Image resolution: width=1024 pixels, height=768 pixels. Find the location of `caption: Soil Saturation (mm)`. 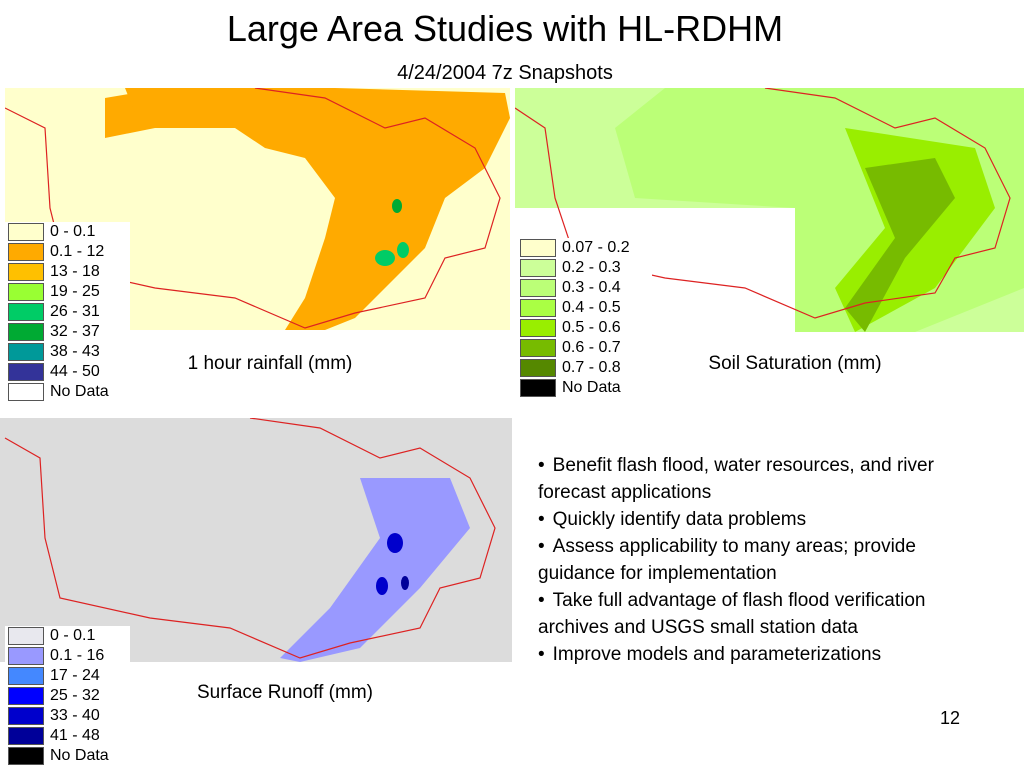

caption: Soil Saturation (mm) is located at coordinates (795, 363).